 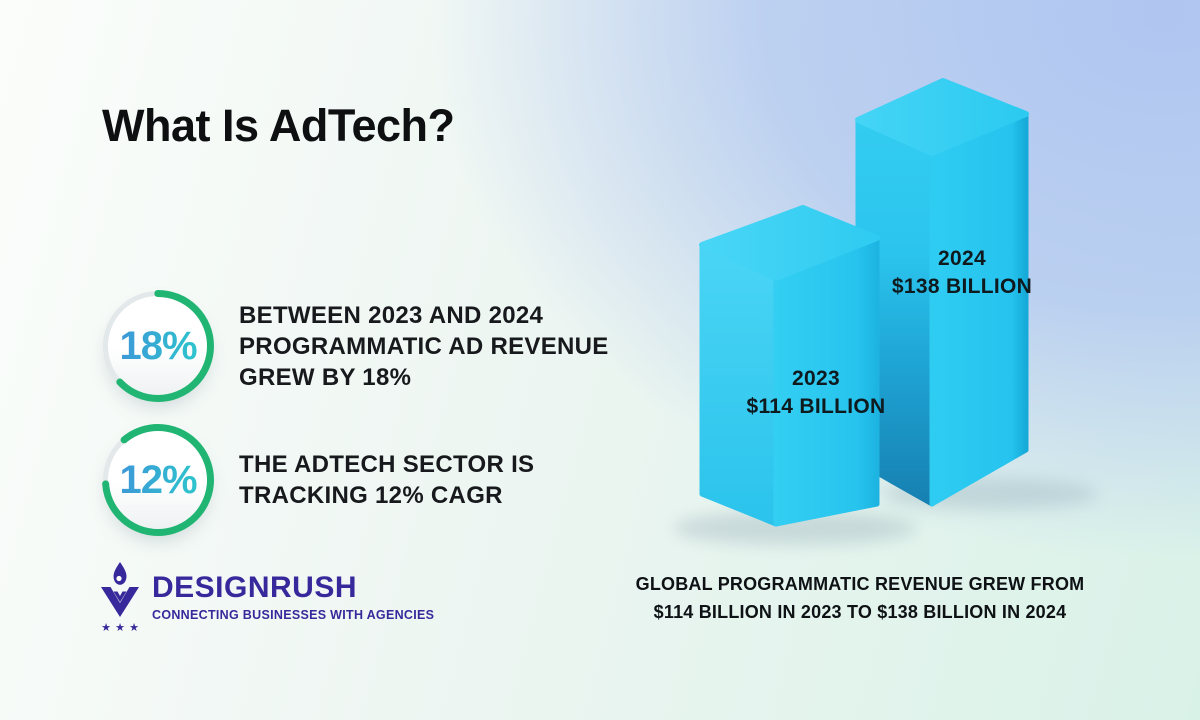 I want to click on stat-line: TRACKING 12% CAGR, so click(x=371, y=495).